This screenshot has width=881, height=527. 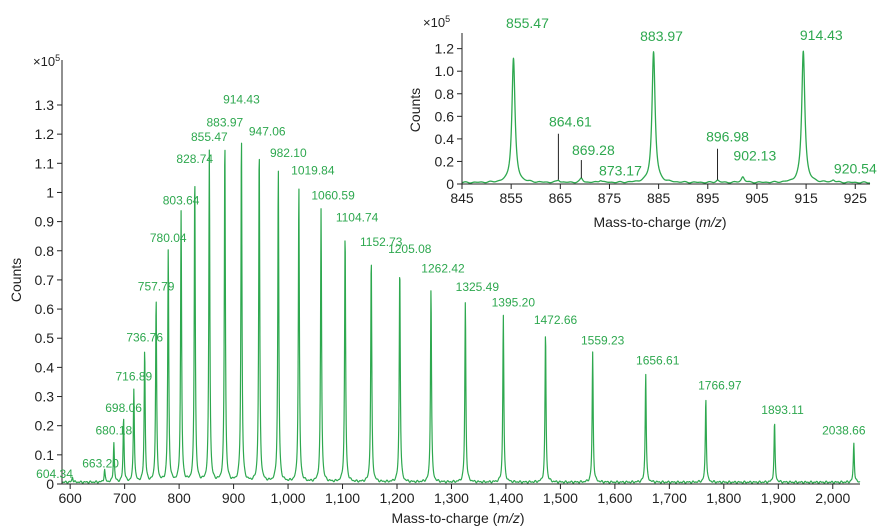 What do you see at coordinates (445, 94) in the screenshot?
I see `inset-y-tick-label: 0.8` at bounding box center [445, 94].